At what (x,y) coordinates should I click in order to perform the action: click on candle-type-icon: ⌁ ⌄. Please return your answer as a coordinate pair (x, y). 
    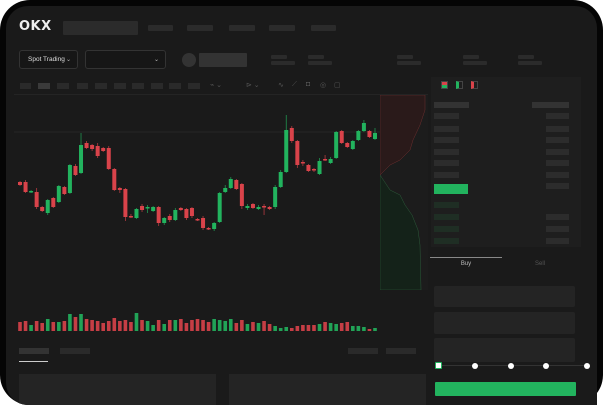
    Looking at the image, I should click on (216, 85).